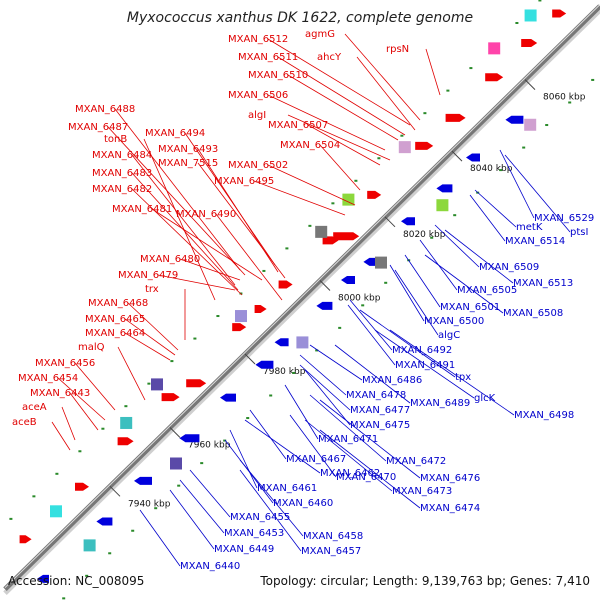 The height and width of the screenshot is (600, 600). What do you see at coordinates (416, 461) in the screenshot?
I see `reverse-gene-label: MXAN_6472` at bounding box center [416, 461].